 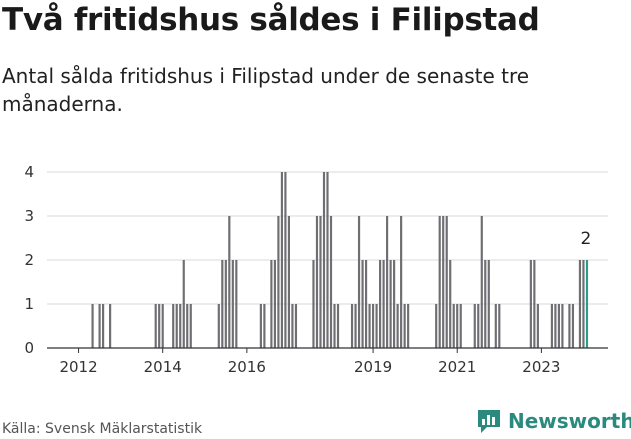 I want to click on x-tick-label-2023: 2023, so click(x=541, y=367).